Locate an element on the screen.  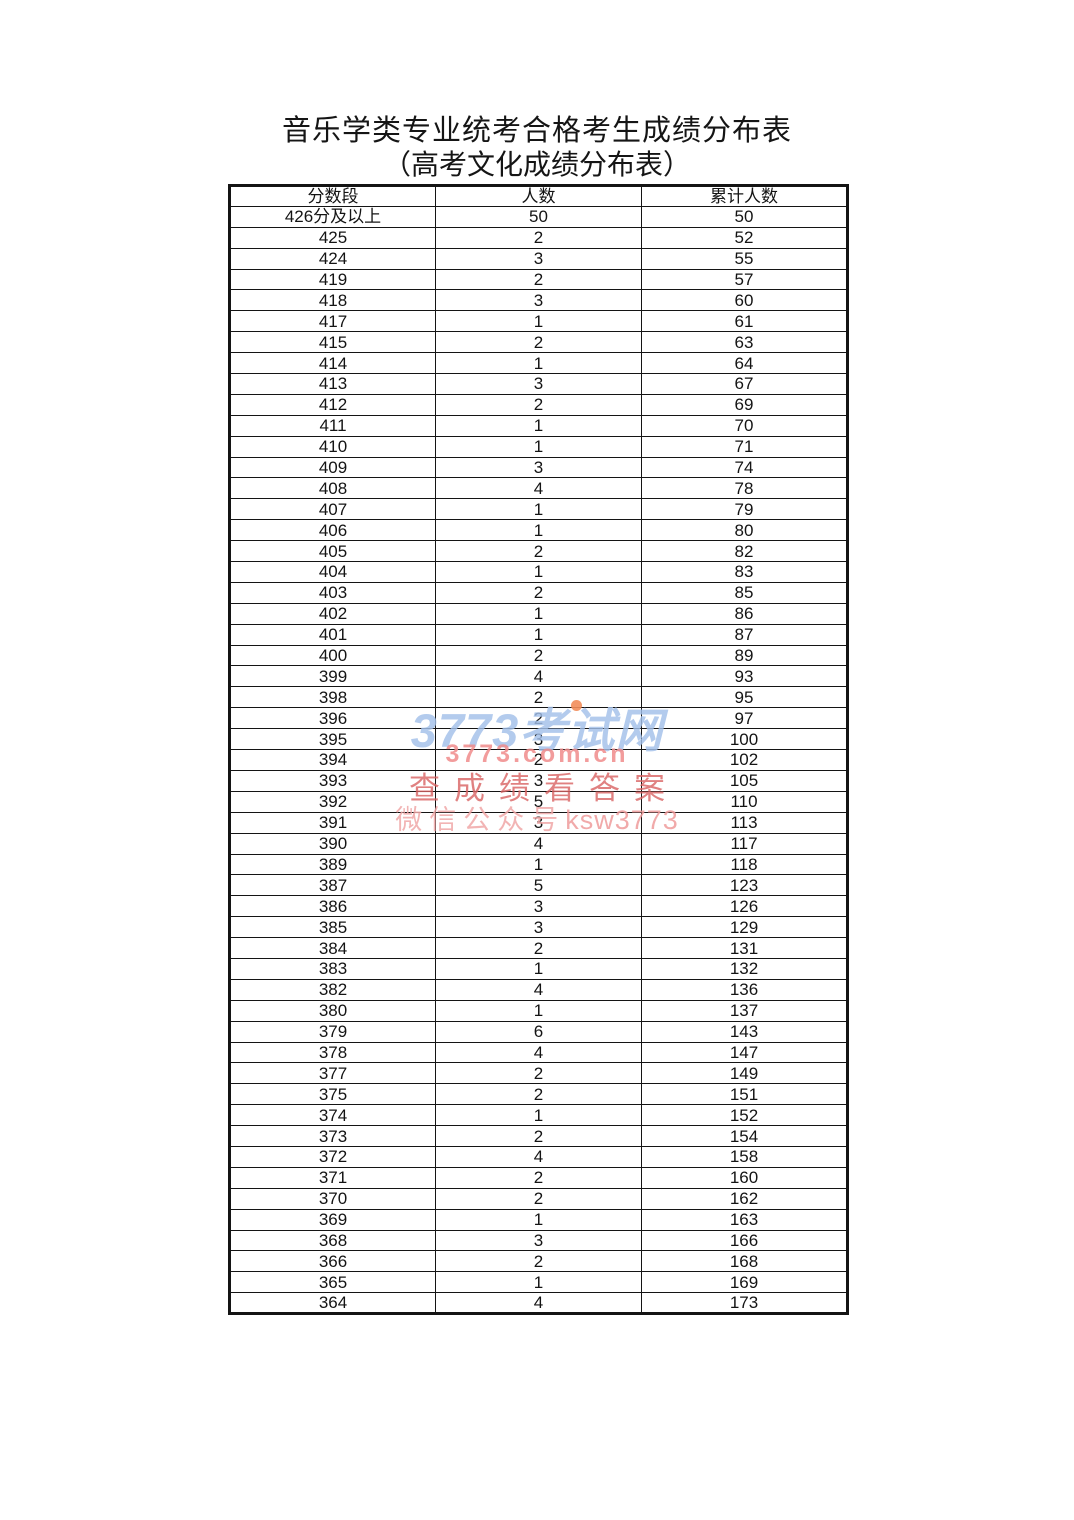
table-row: 382 4 136 is located at coordinates (538, 989).